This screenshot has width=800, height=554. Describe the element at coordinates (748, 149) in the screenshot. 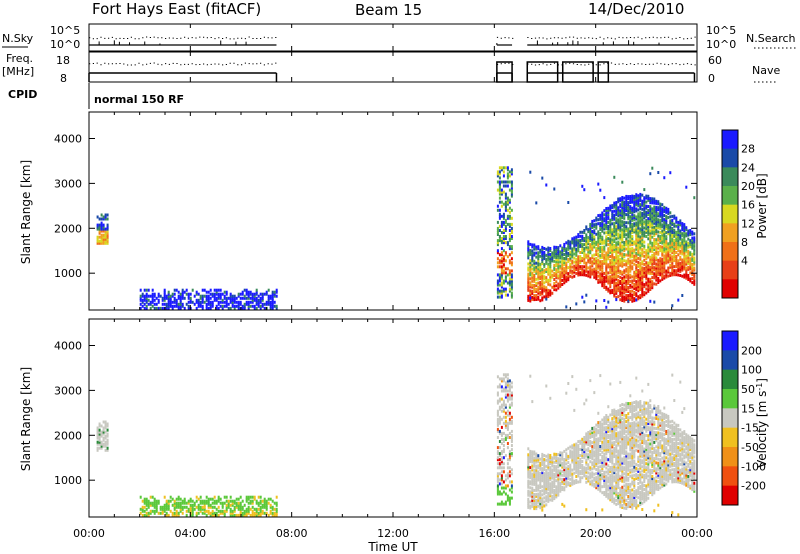

I see `colorbar-tick-label: 28` at that location.